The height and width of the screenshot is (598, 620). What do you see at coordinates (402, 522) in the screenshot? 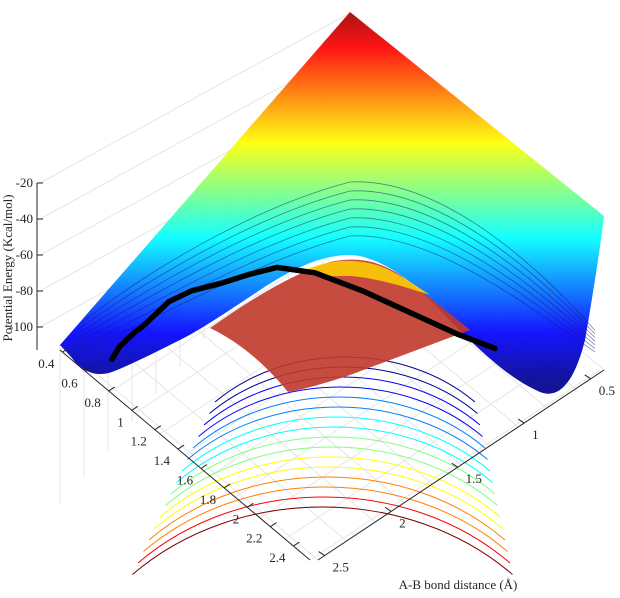
I see `right-tick-label: 2` at bounding box center [402, 522].